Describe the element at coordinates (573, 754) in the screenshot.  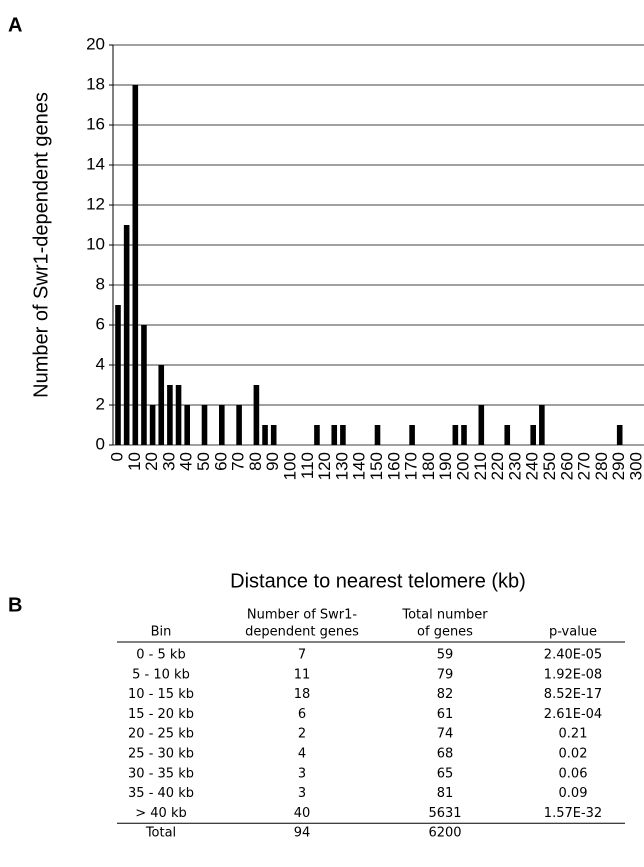
I see `table-cell: 0.02` at that location.